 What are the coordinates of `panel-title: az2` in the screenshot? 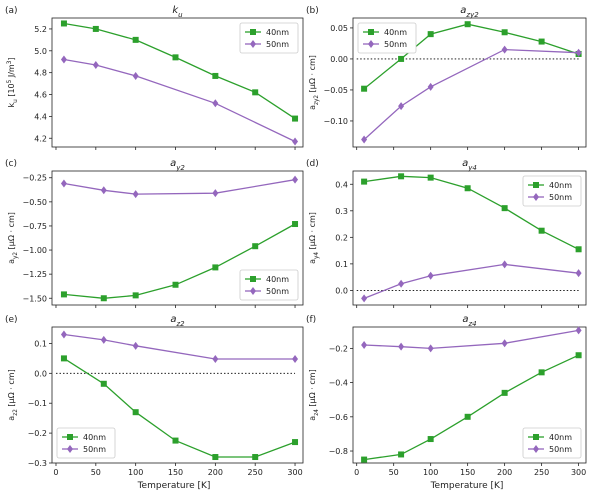 It's located at (177, 321).